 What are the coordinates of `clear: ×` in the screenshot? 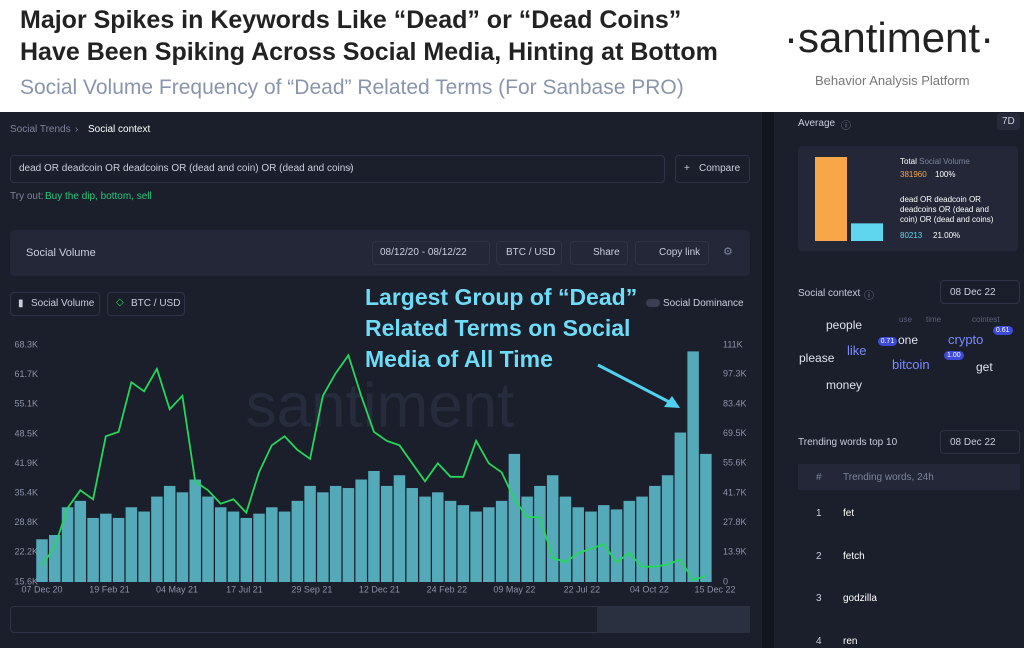 It's located at (350, 168).